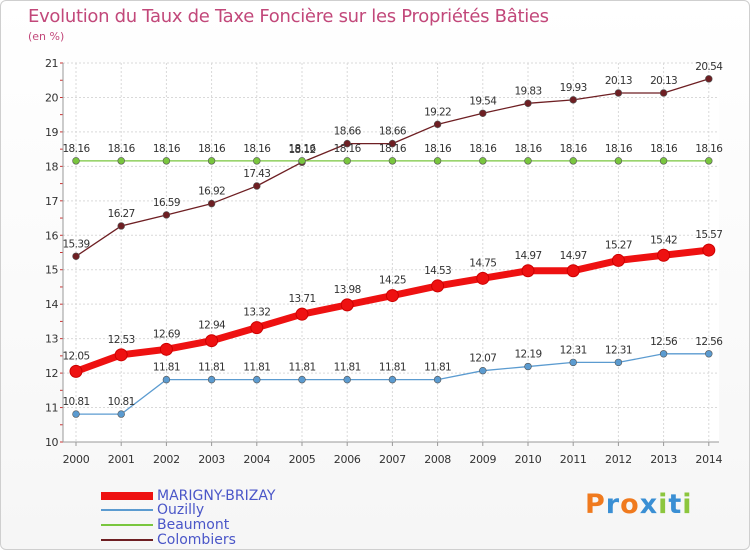 The width and height of the screenshot is (750, 550). I want to click on data-label-colombiers: 16.59, so click(166, 203).